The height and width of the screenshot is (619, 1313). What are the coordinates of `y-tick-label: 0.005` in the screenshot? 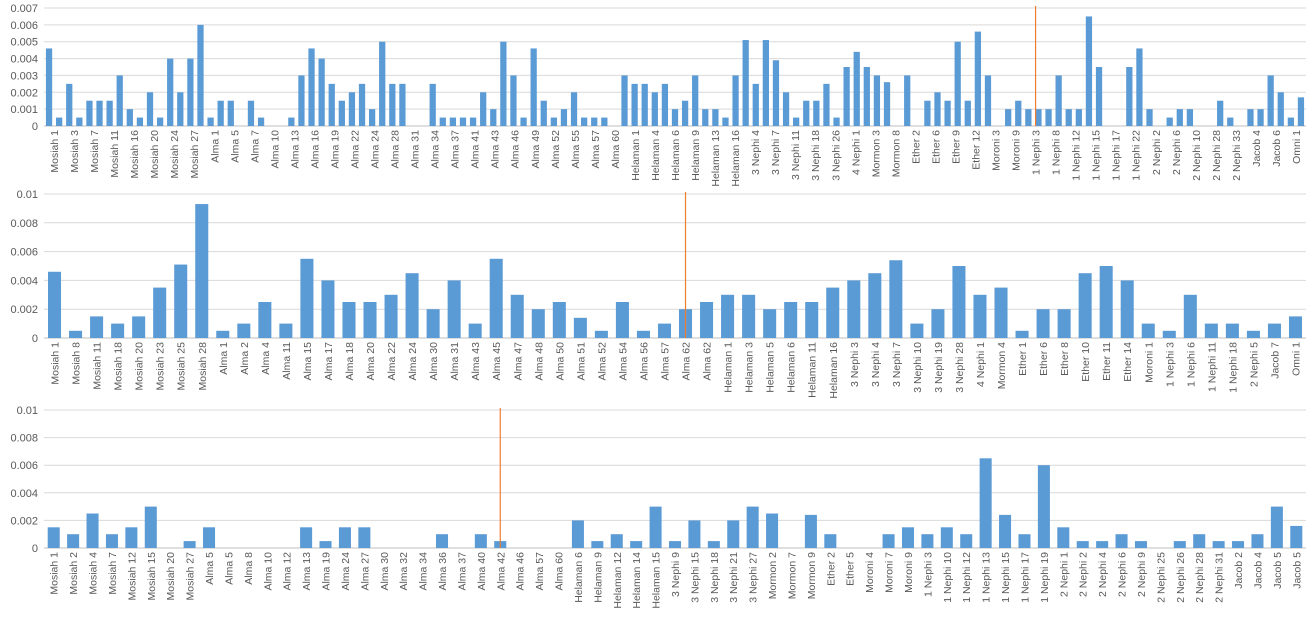 It's located at (24, 43).